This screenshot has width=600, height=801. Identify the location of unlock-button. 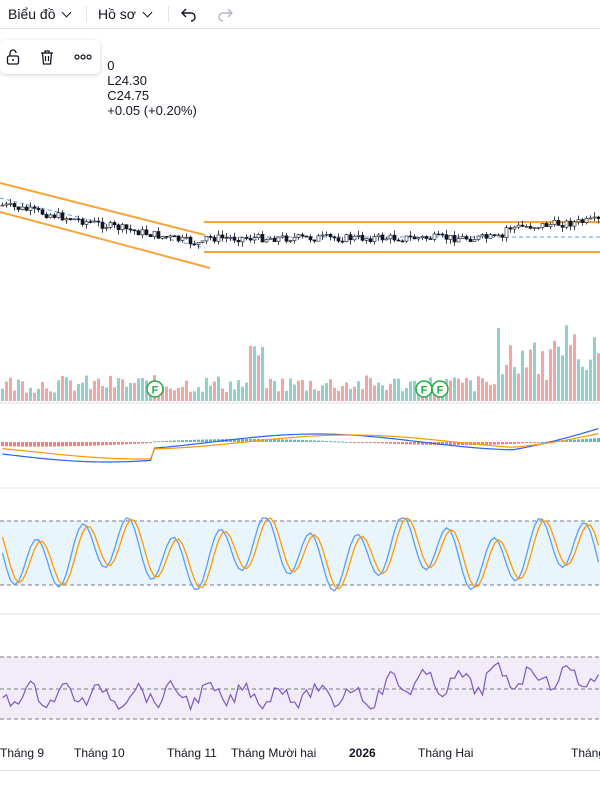
(13, 57).